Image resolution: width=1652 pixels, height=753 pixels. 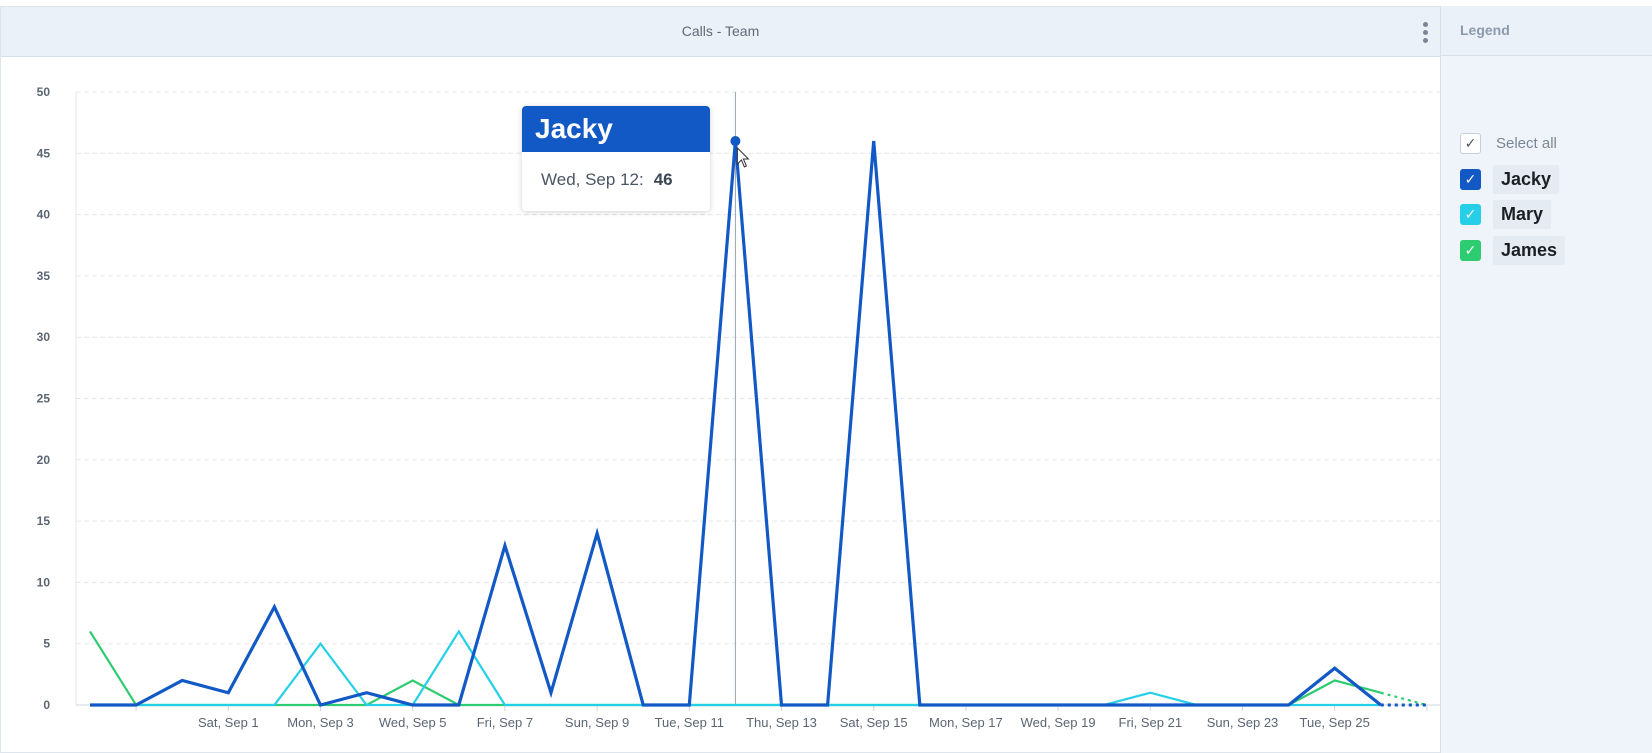 I want to click on legend-label-james: James, so click(x=1529, y=250).